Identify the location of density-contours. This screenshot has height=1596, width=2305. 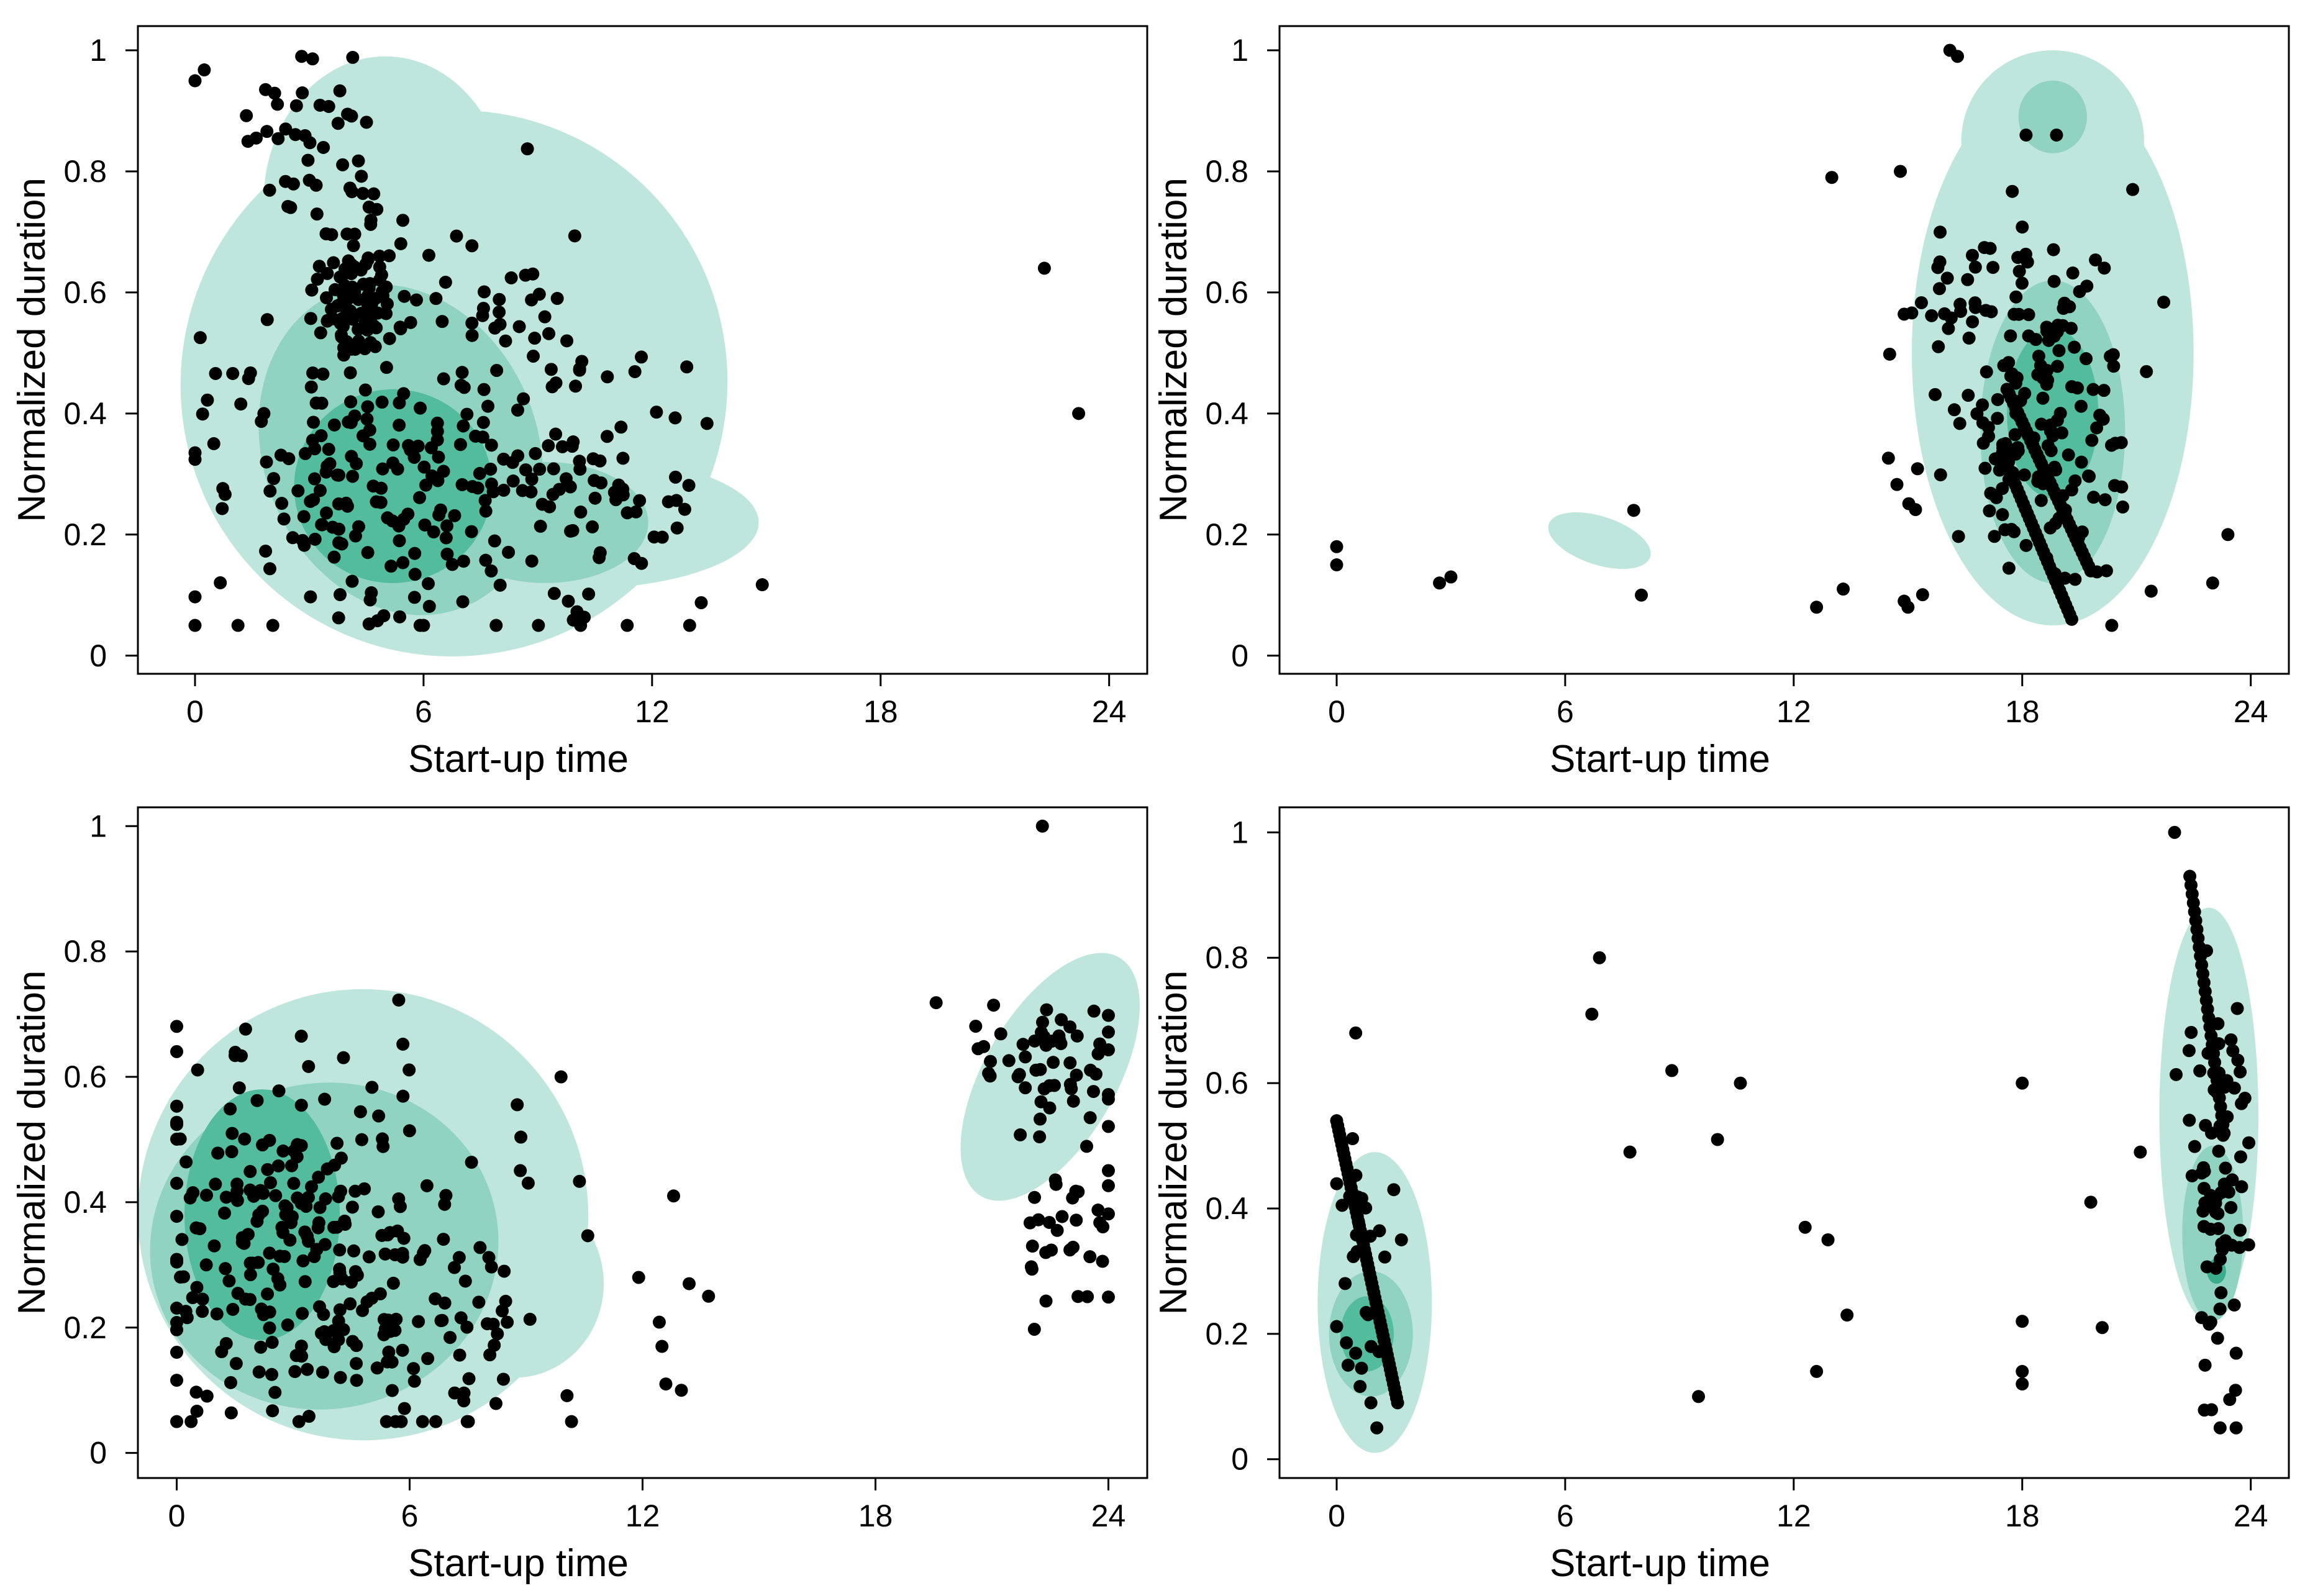
(469, 356).